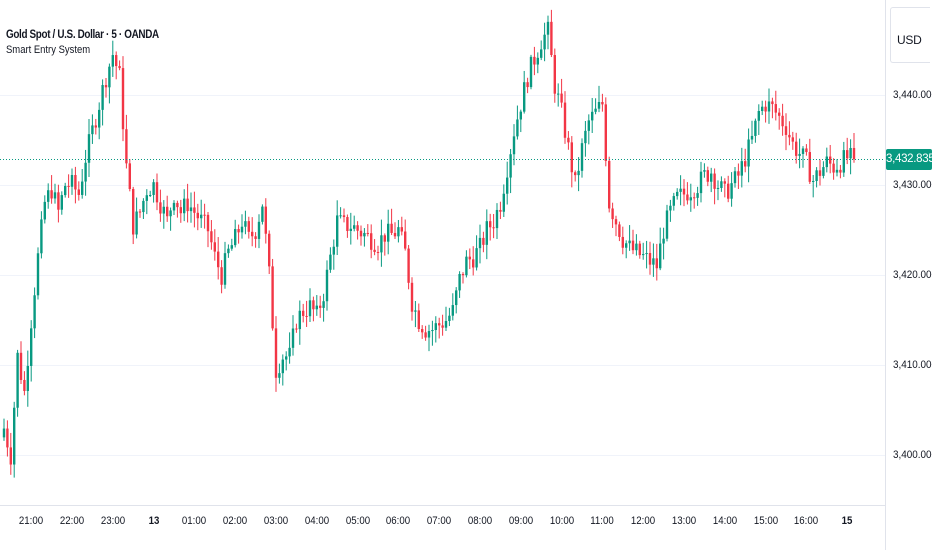 The width and height of the screenshot is (932, 550). What do you see at coordinates (912, 94) in the screenshot?
I see `y-tick-label: 3,440.000` at bounding box center [912, 94].